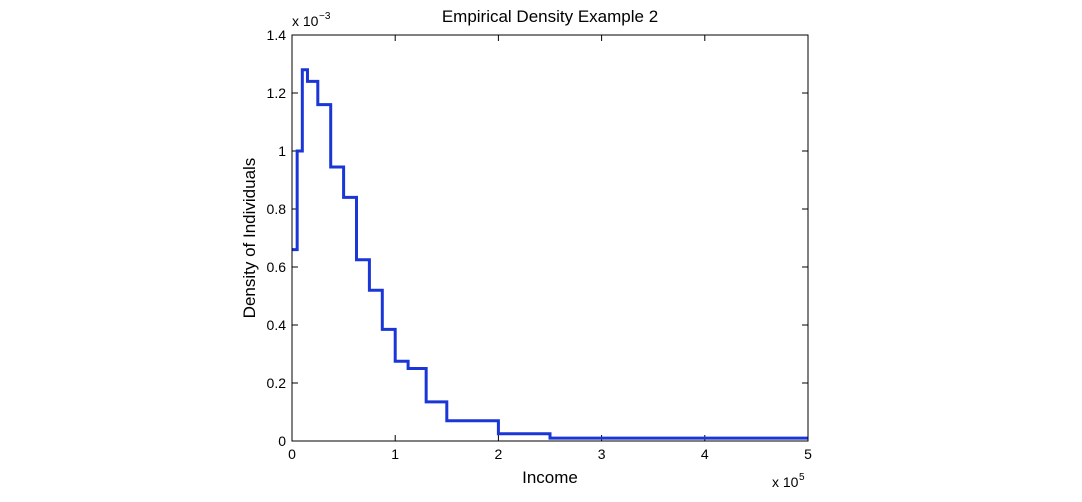  I want to click on y-tick-label: 0.8, so click(277, 209).